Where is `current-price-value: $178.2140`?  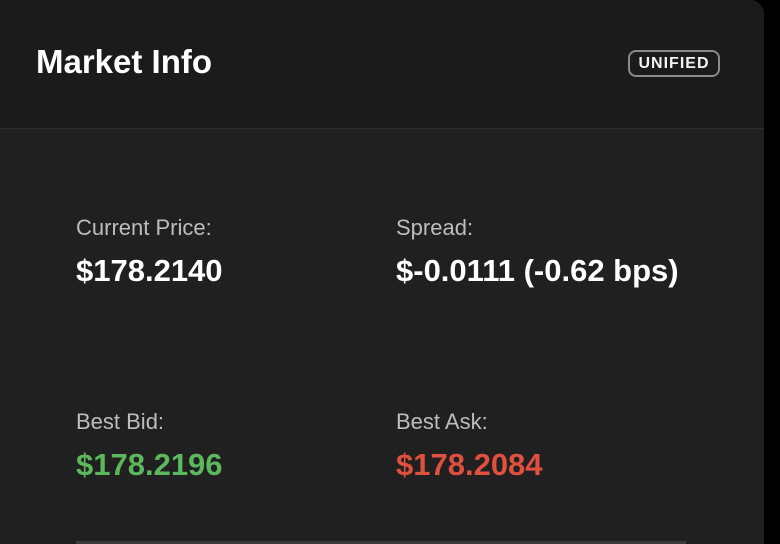
current-price-value: $178.2140 is located at coordinates (149, 270).